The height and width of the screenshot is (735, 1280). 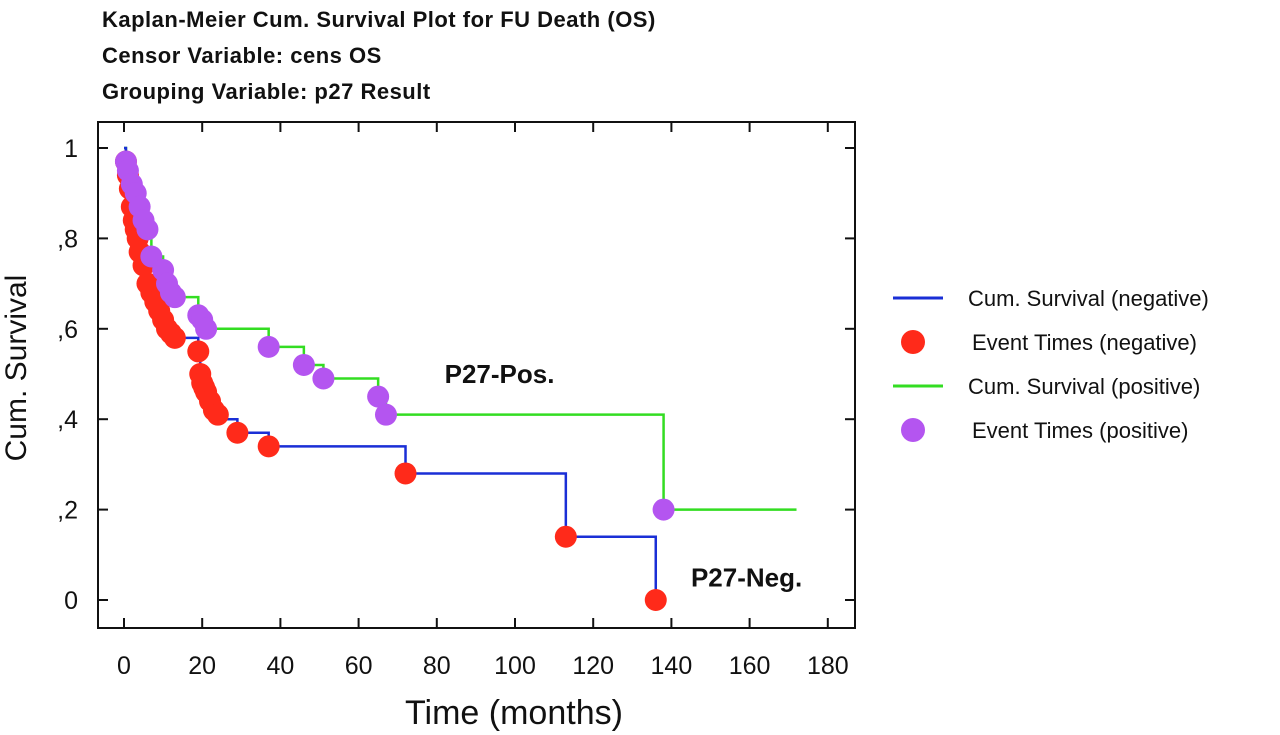 What do you see at coordinates (124, 666) in the screenshot?
I see `x-tick-label: 0` at bounding box center [124, 666].